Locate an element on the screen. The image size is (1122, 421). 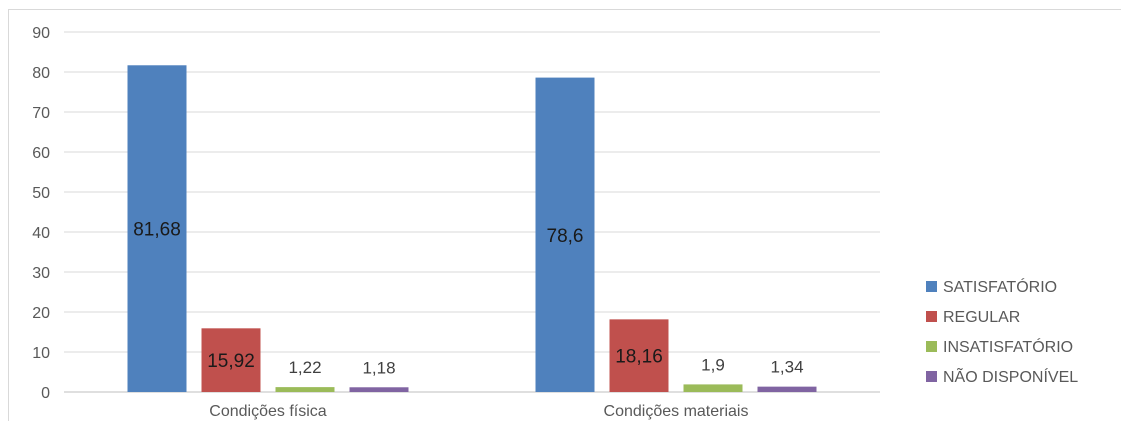
data-label: 1,22 is located at coordinates (304, 367).